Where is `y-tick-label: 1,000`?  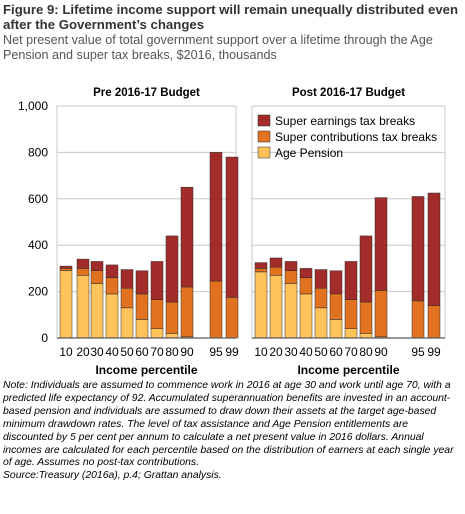 y-tick-label: 1,000 is located at coordinates (33, 106).